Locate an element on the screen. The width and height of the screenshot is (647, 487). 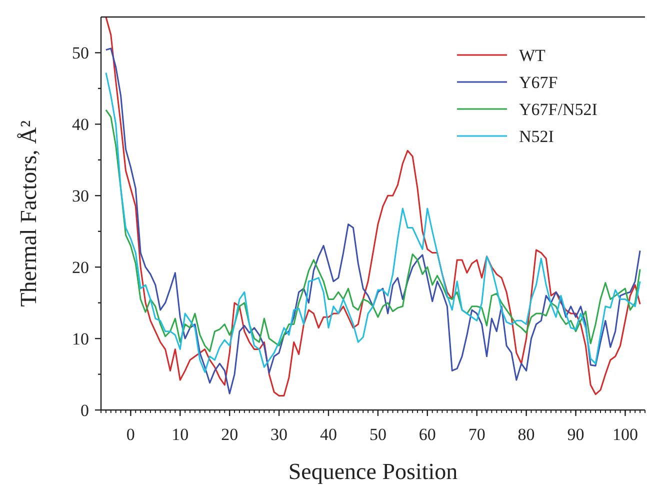
y-tick-label: 10 is located at coordinates (80, 338).